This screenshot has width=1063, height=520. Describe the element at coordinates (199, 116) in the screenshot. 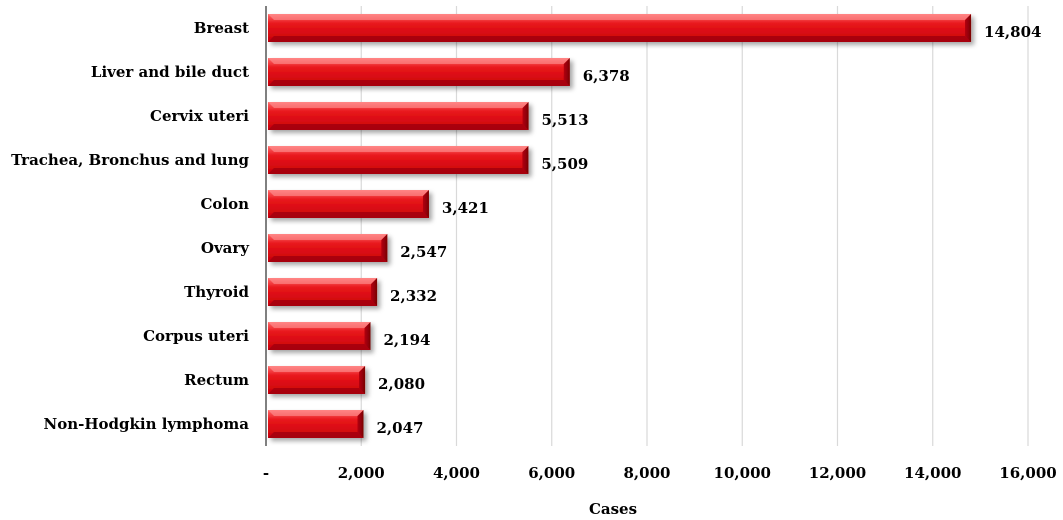

I see `category-label: Cervix uteri` at that location.